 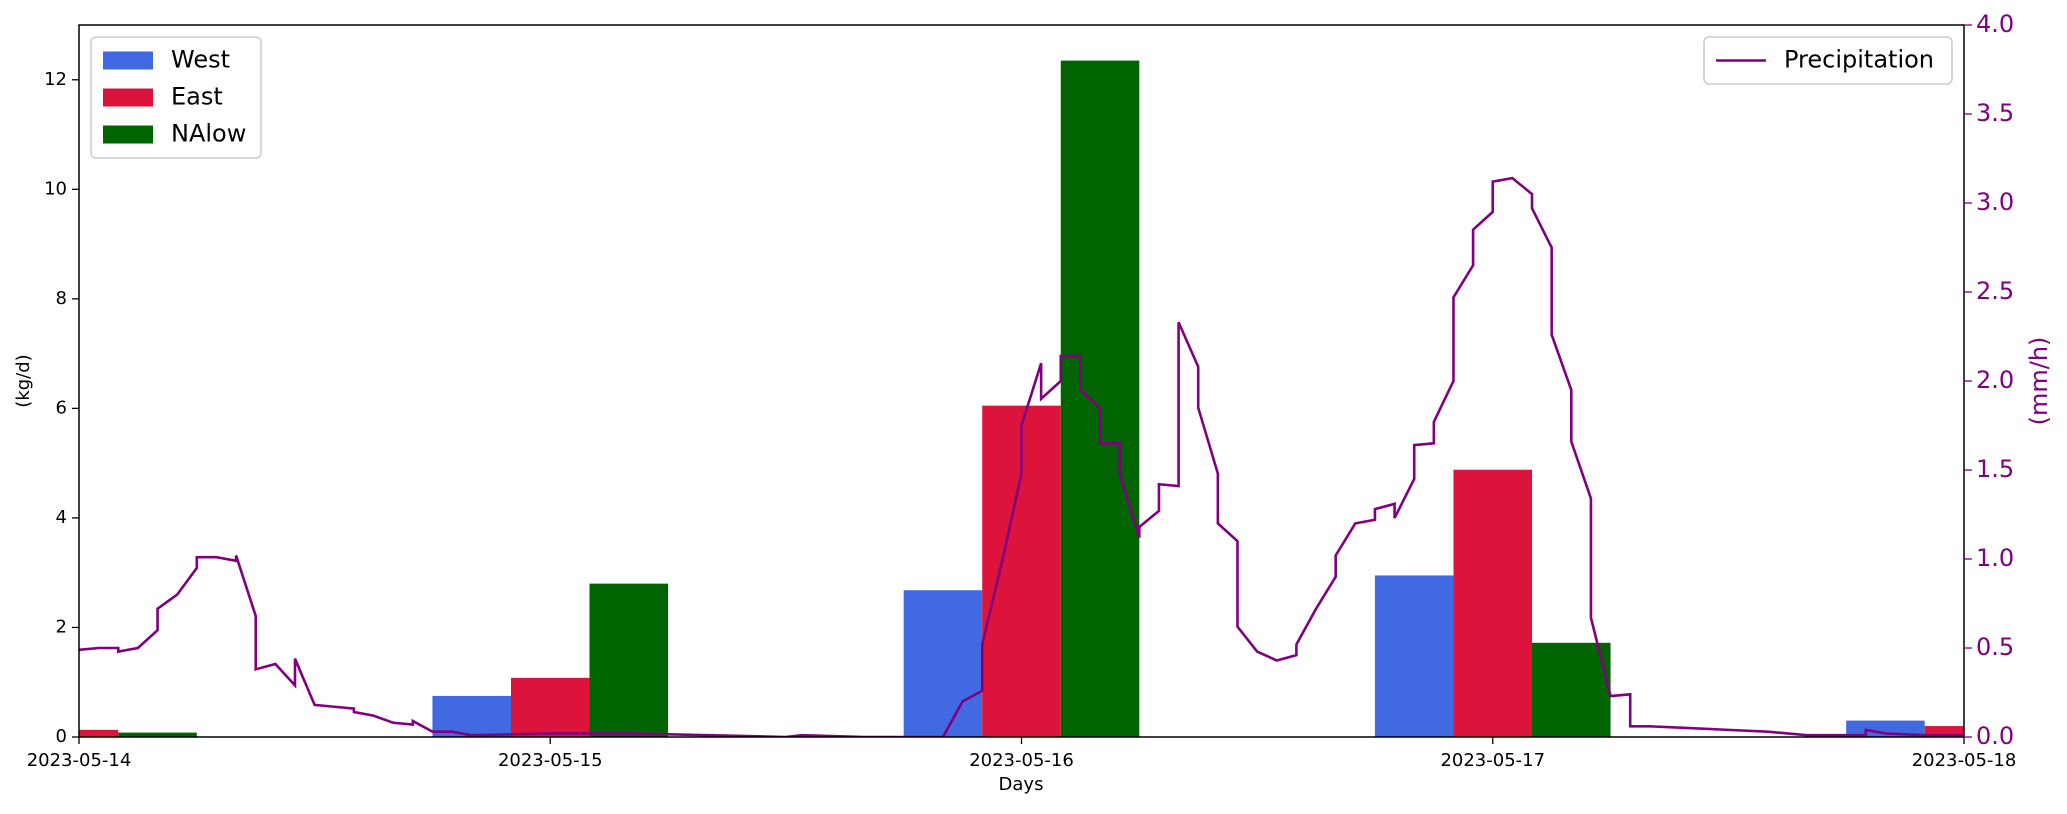 I want to click on y2-tick-label: 2.0, so click(x=1995, y=380).